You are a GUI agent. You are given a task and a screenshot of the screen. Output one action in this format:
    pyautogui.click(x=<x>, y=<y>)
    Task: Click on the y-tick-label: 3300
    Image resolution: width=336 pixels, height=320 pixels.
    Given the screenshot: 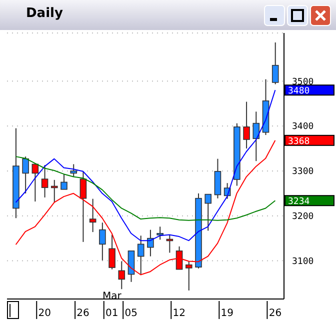 What is the action you would take?
    pyautogui.click(x=303, y=172)
    